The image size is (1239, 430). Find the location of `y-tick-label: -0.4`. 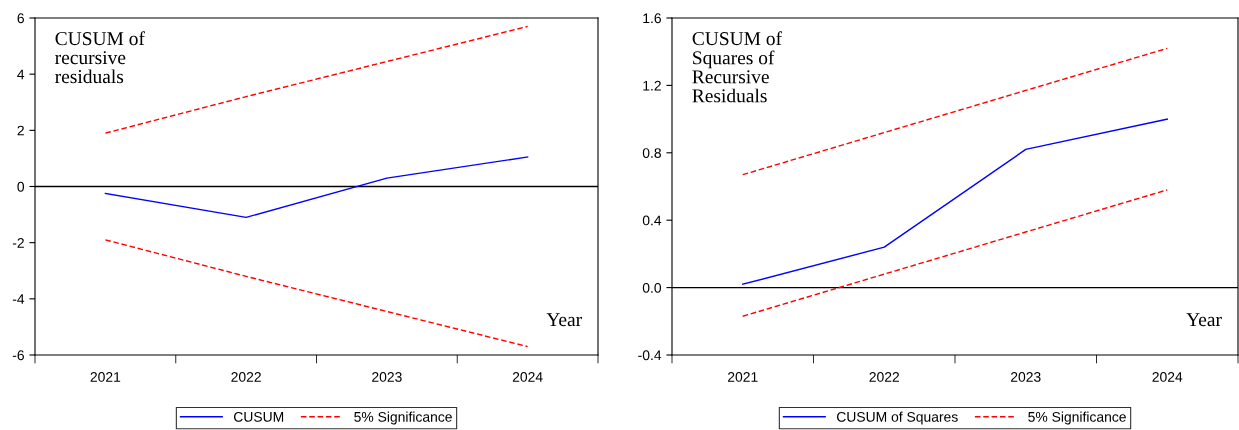

y-tick-label: -0.4 is located at coordinates (650, 355).